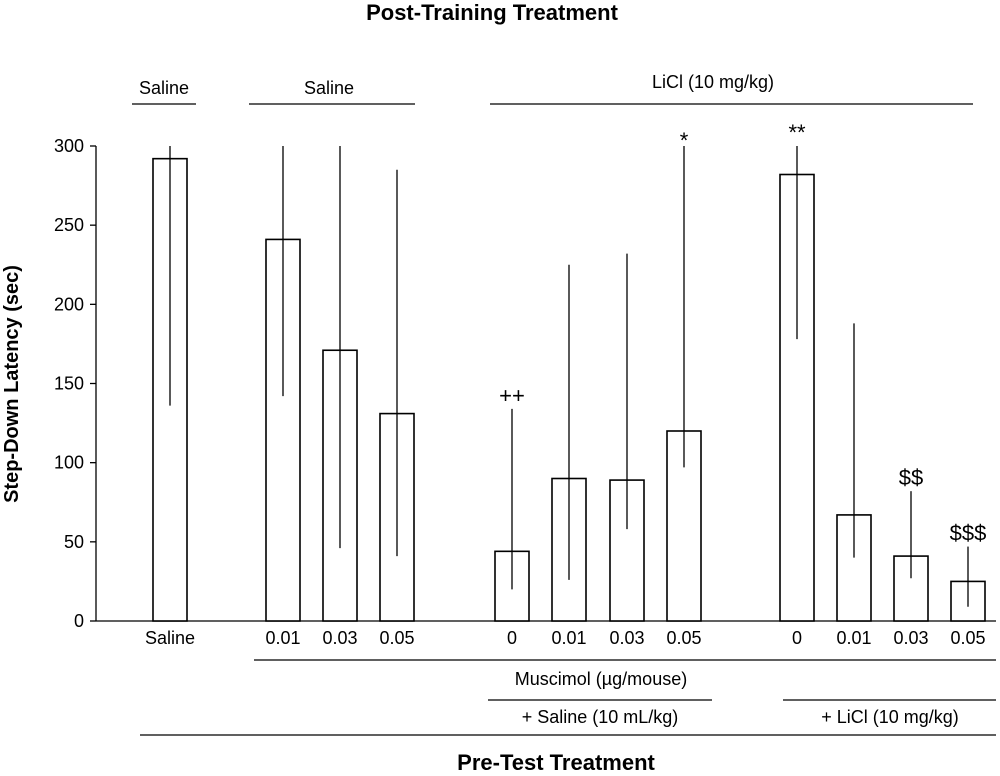  I want to click on x-tick-label-6: 0.01, so click(568, 638).